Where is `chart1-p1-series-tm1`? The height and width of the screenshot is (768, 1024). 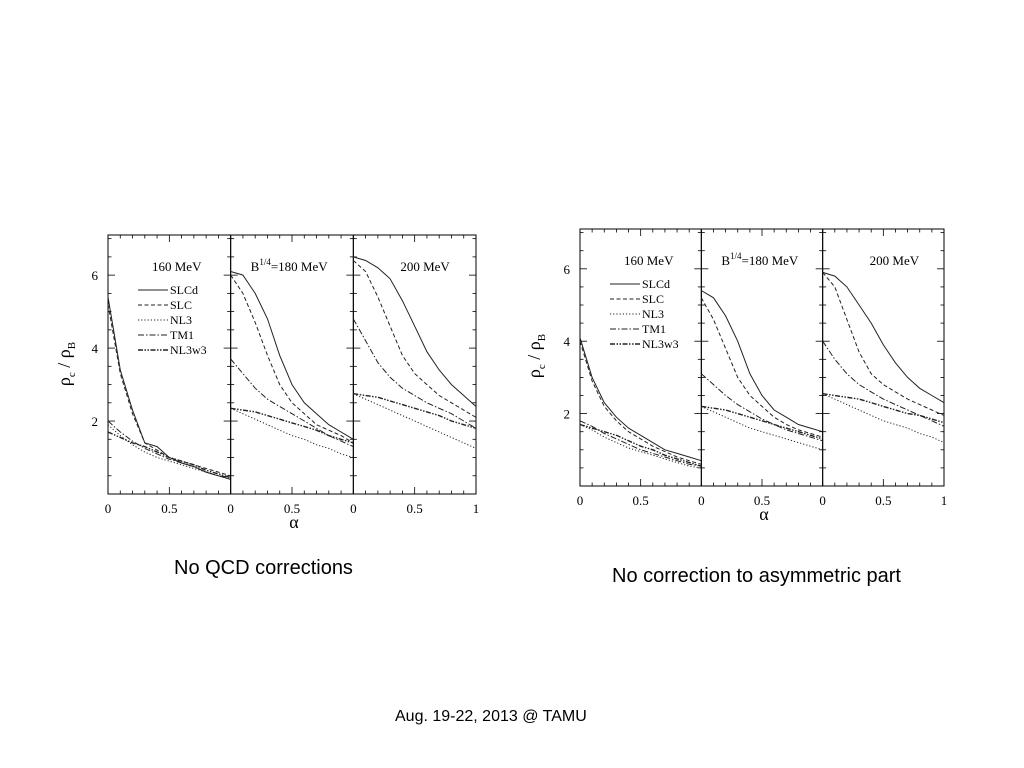
chart1-p1-series-tm1 is located at coordinates (761, 407).